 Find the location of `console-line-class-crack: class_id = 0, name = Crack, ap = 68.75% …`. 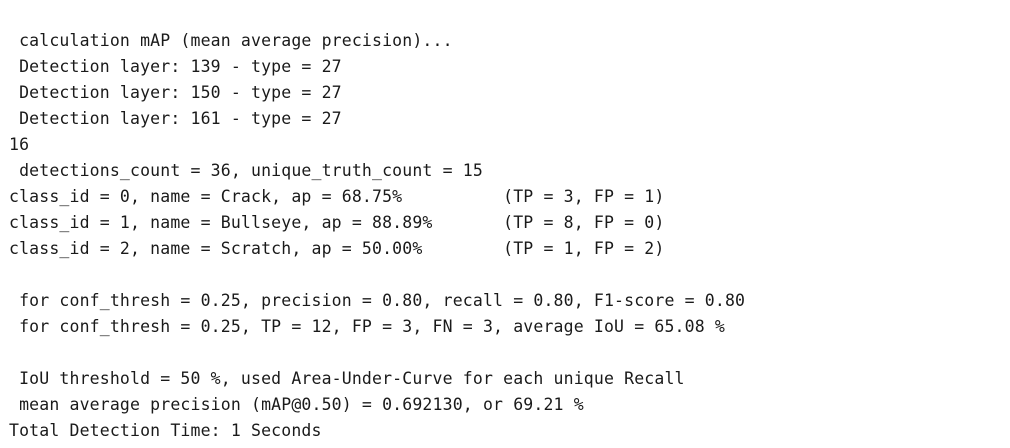

console-line-class-crack: class_id = 0, name = Crack, ap = 68.75% … is located at coordinates (336, 197).